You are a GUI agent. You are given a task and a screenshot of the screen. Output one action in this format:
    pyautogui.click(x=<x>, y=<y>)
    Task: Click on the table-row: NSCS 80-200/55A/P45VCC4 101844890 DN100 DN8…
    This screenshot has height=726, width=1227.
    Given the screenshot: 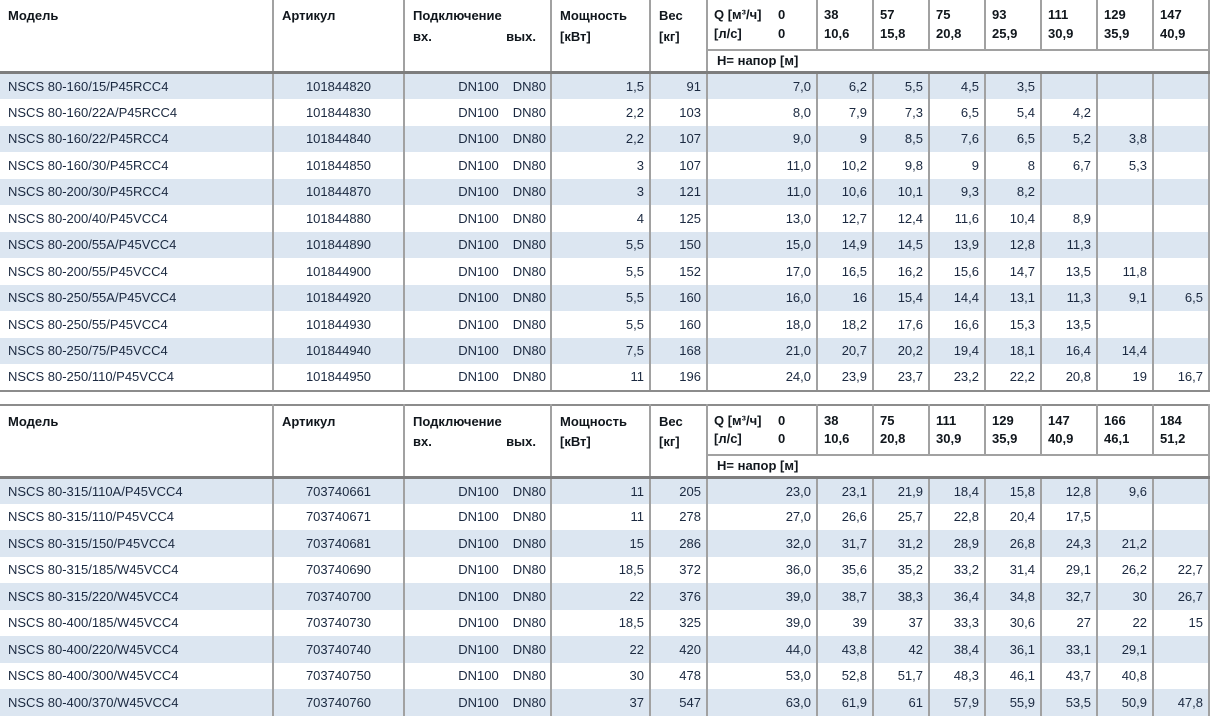 What is the action you would take?
    pyautogui.click(x=605, y=244)
    